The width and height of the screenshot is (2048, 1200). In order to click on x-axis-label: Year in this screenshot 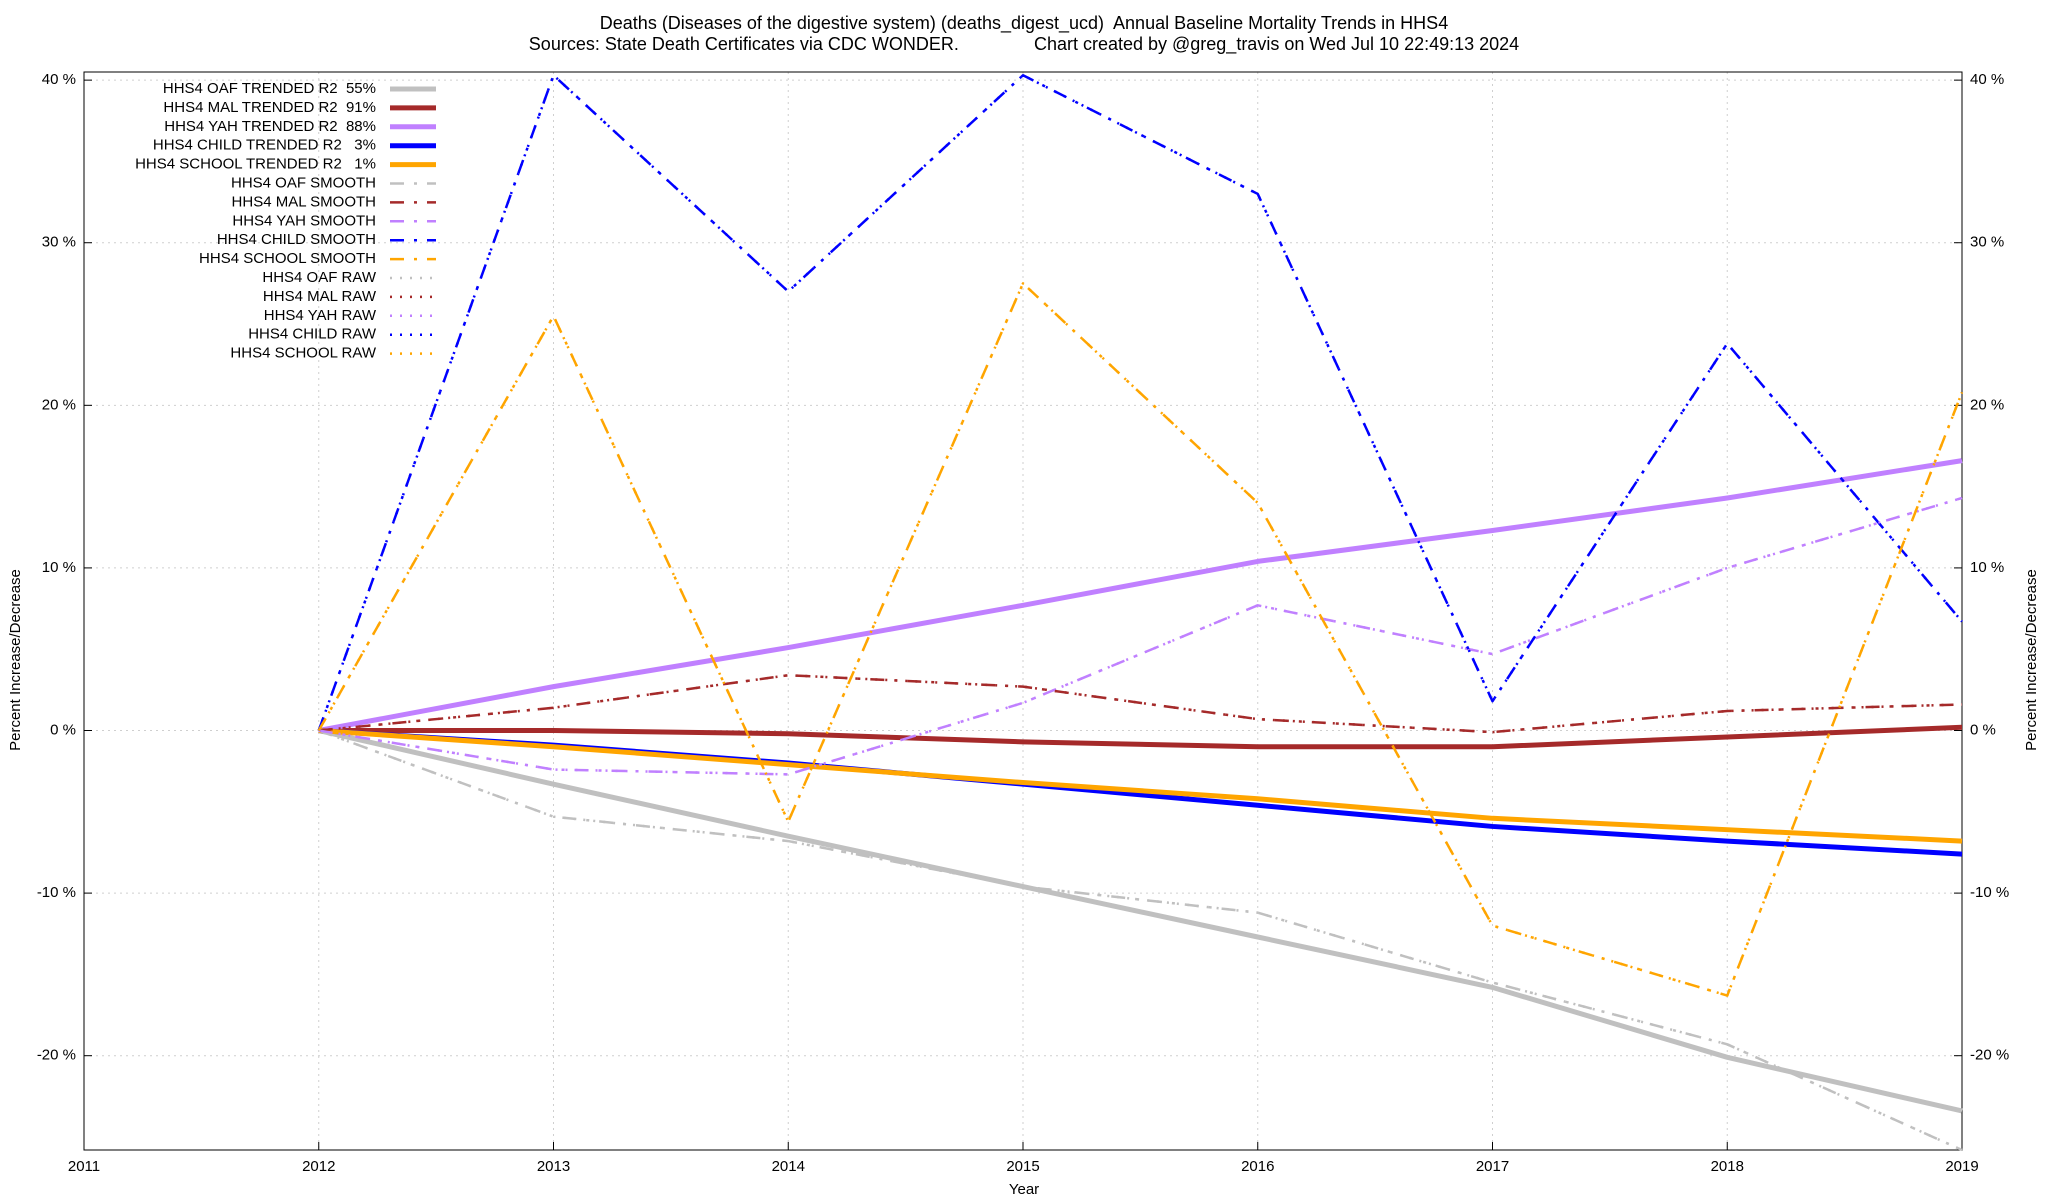, I will do `click(1024, 1189)`.